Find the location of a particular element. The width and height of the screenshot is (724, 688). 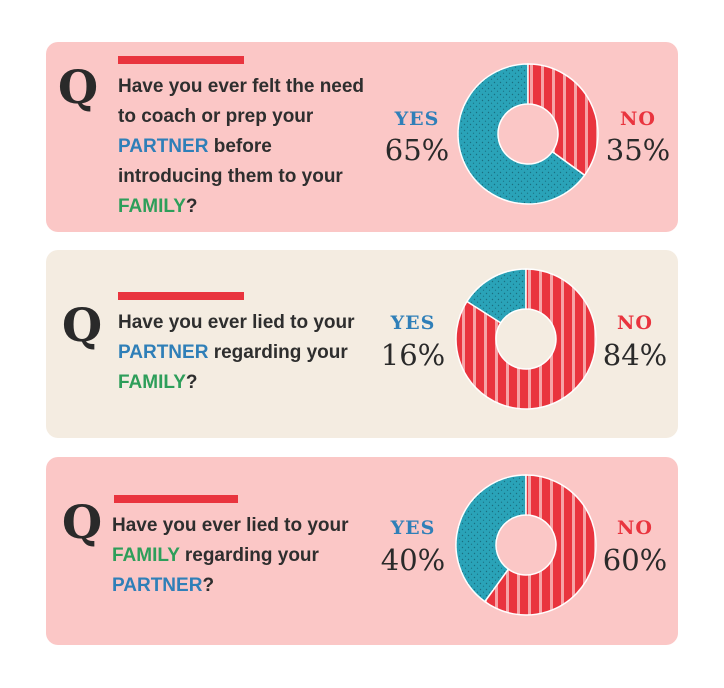

yes-percent: 16% is located at coordinates (413, 355).